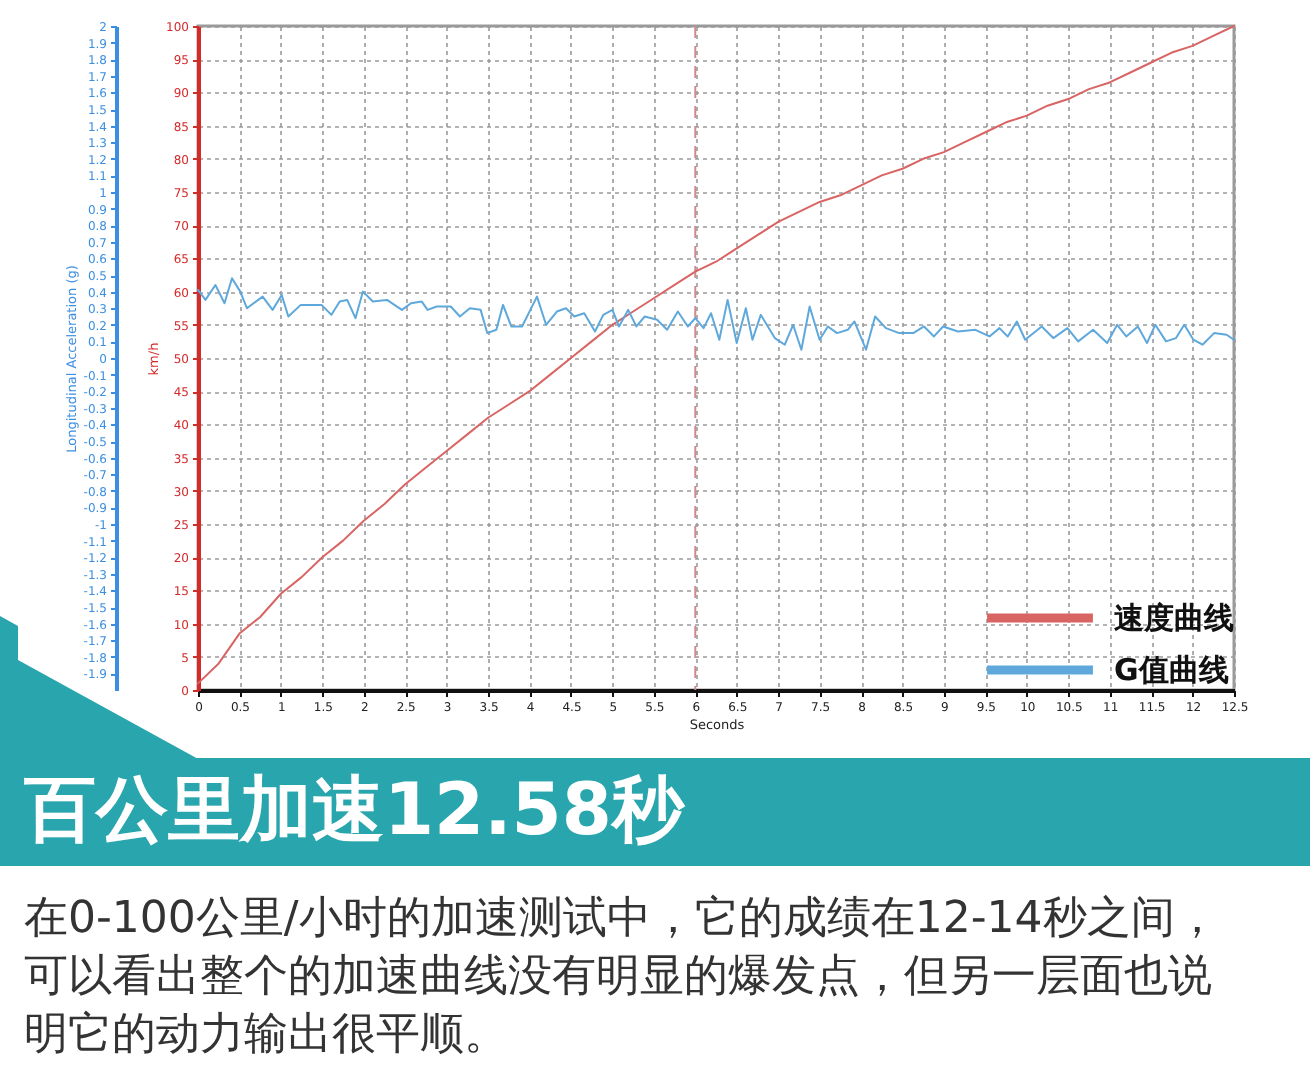 Image resolution: width=1310 pixels, height=1090 pixels. Describe the element at coordinates (1171, 670) in the screenshot. I see `legend-label: G值曲线` at that location.